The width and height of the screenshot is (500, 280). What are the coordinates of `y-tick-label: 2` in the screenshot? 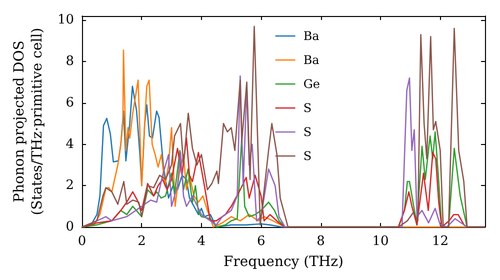 It's located at (70, 186).